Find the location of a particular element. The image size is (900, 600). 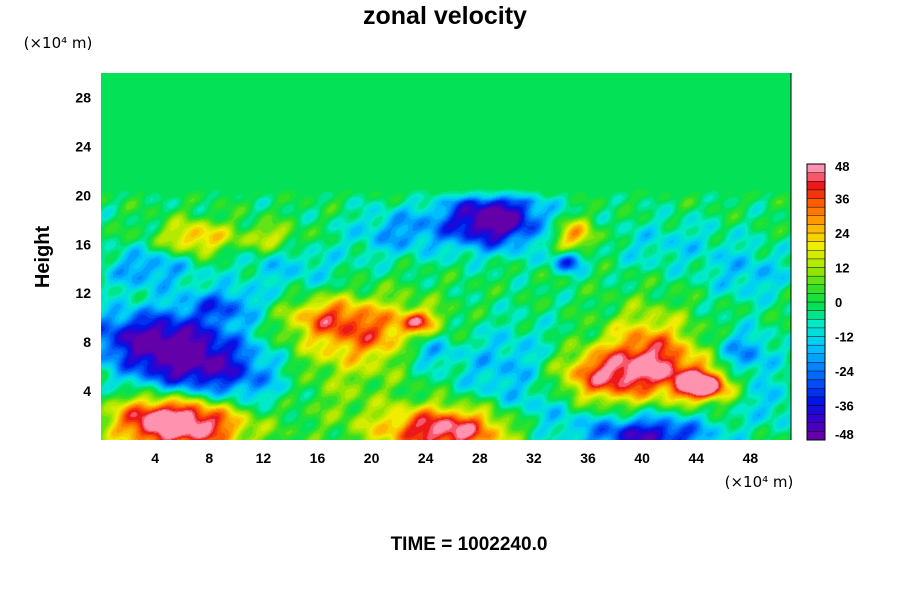

y-axis-label: Height is located at coordinates (43, 257).